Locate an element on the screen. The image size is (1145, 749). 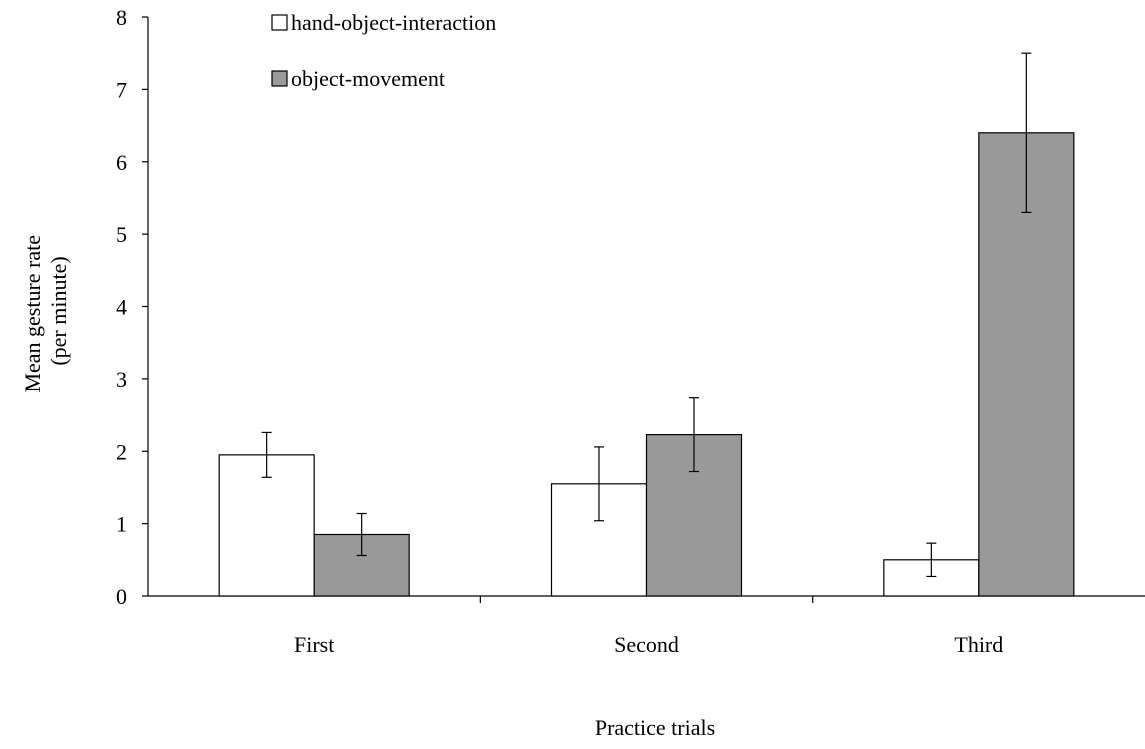
y-tick-label: 4 is located at coordinates (121, 307).